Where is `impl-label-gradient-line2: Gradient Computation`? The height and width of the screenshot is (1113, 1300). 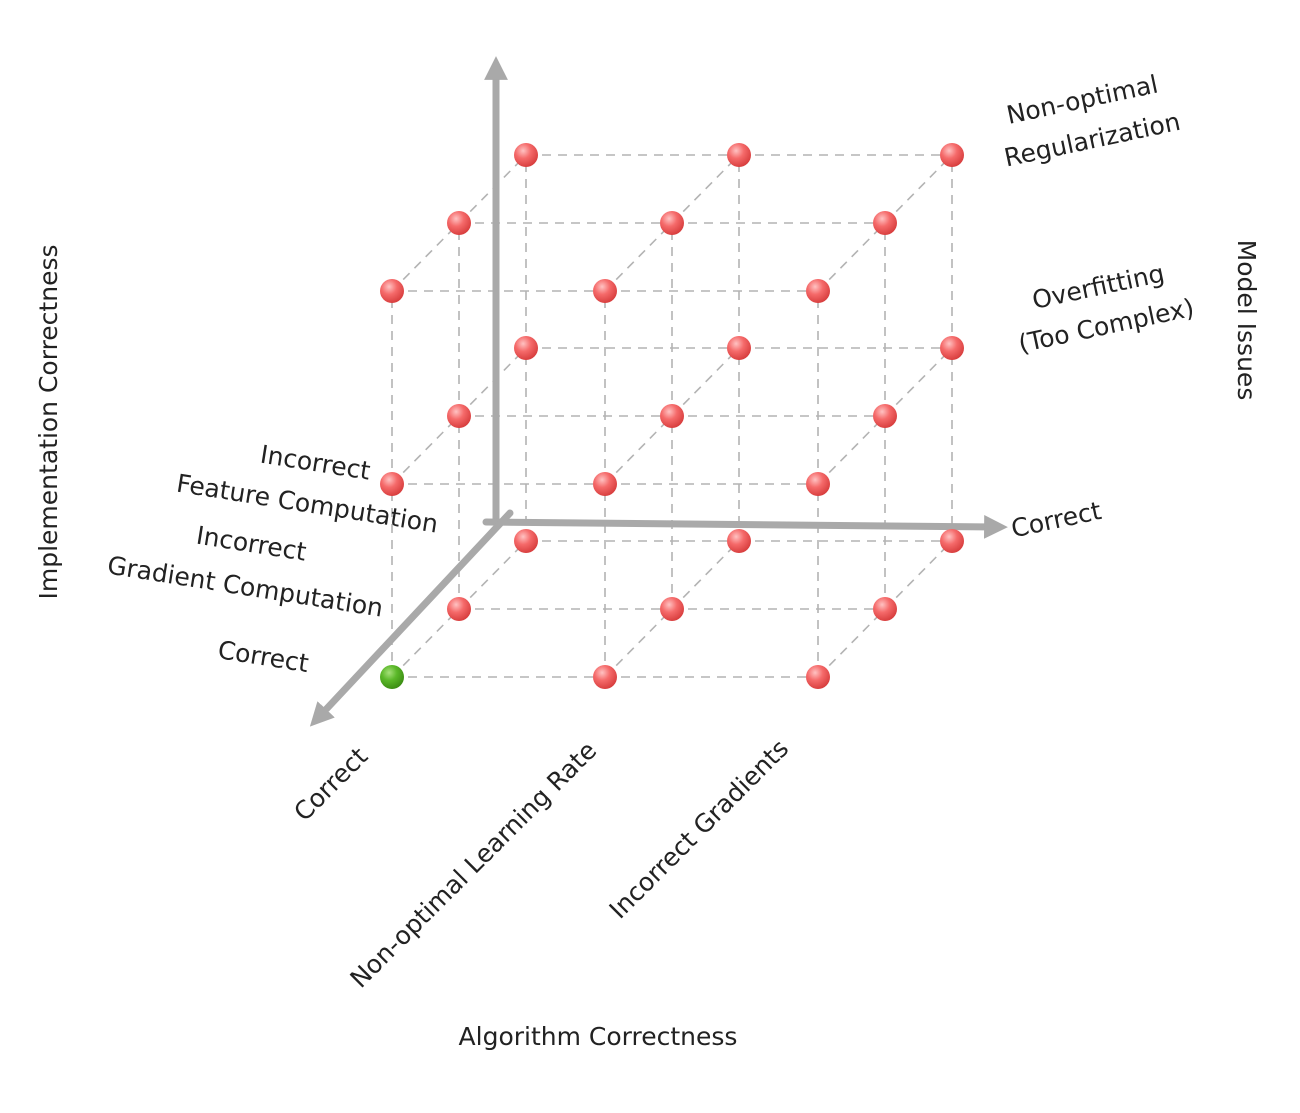
impl-label-gradient-line2: Gradient Computation is located at coordinates (245, 586).